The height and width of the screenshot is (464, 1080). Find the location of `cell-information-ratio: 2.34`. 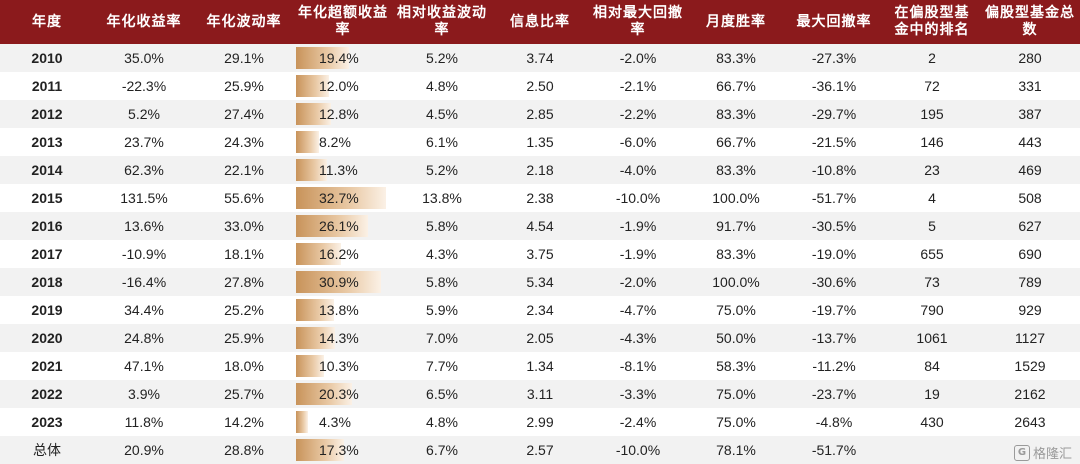

cell-information-ratio: 2.34 is located at coordinates (540, 310).